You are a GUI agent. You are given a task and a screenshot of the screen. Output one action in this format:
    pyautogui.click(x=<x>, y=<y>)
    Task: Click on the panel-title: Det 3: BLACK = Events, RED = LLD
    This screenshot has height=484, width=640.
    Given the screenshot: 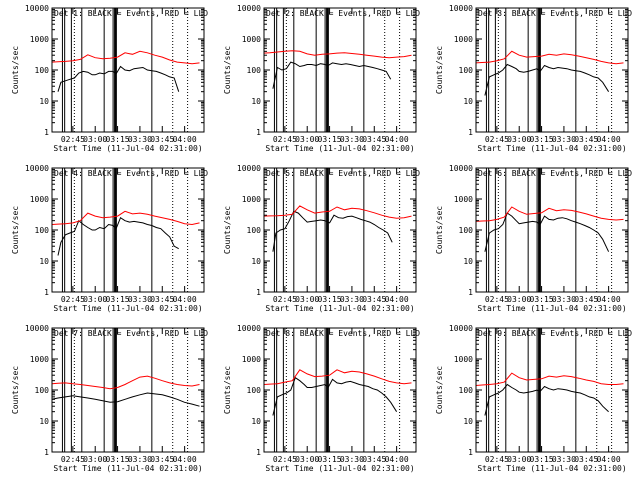 What is the action you would take?
    pyautogui.click(x=555, y=13)
    